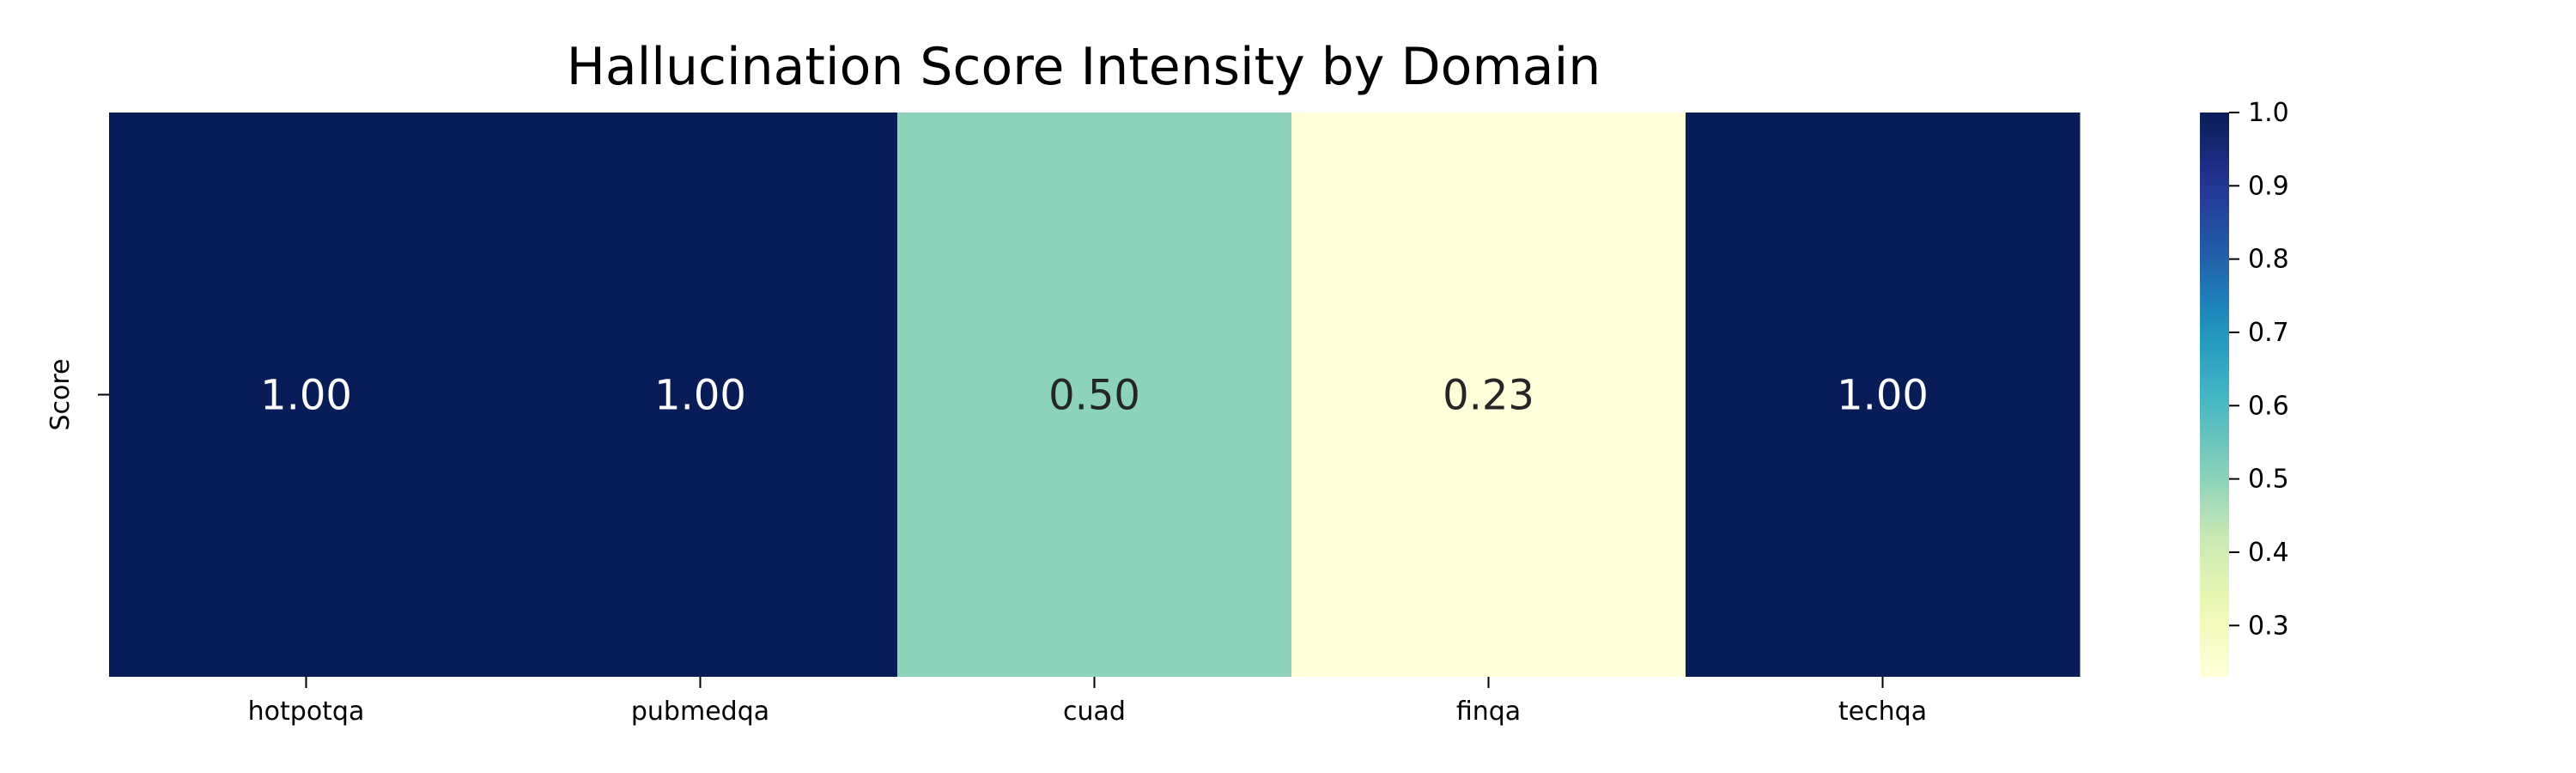 This screenshot has height=773, width=2576. I want to click on heatmap-cell-hotpotqa, so click(306, 395).